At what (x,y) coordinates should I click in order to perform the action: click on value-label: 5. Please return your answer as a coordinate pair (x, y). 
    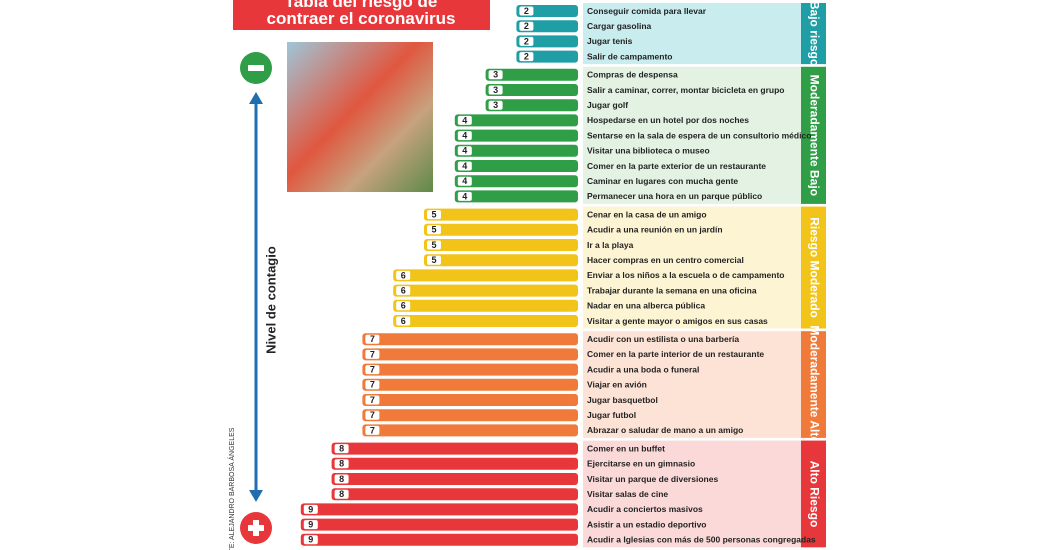
    Looking at the image, I should click on (433, 260).